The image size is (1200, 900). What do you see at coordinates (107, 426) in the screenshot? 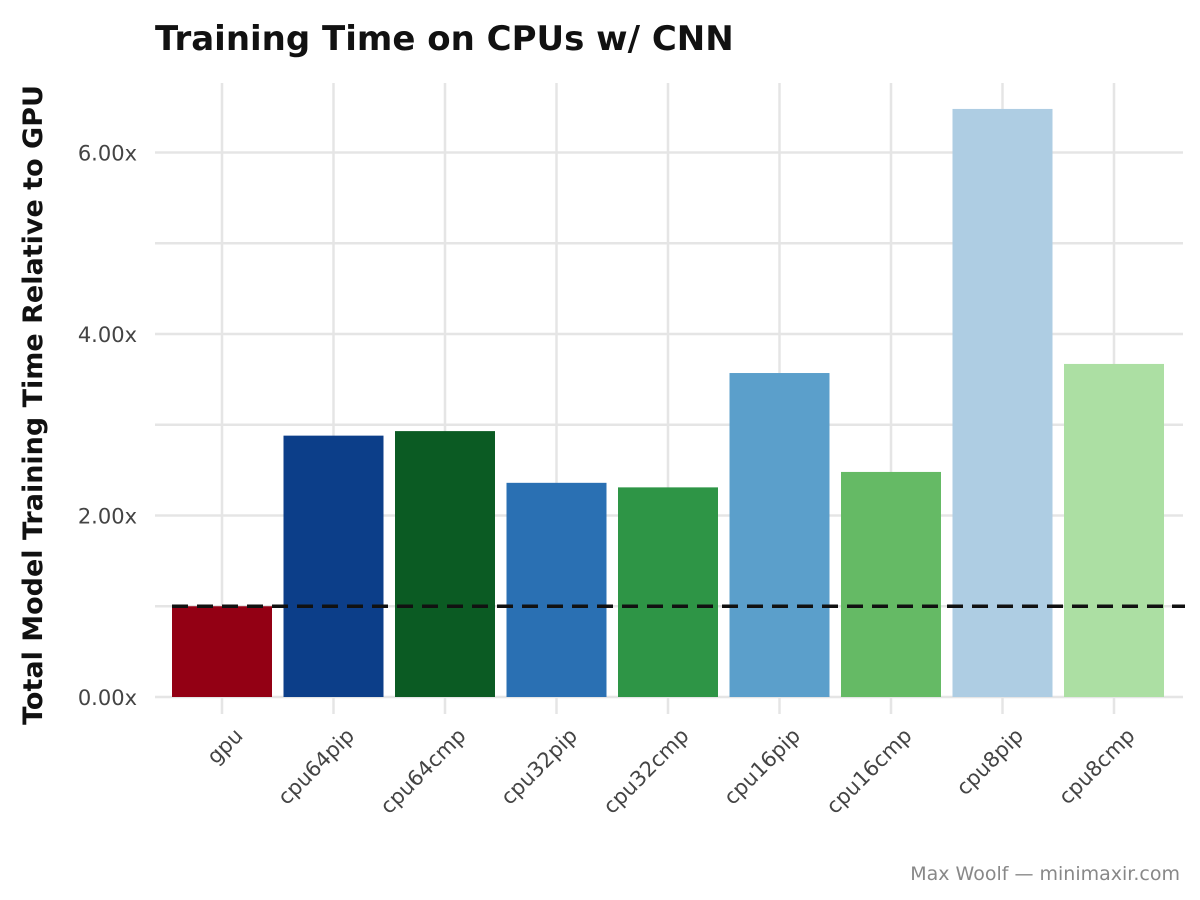
I see `y-axis-ticks: 0.00x 2.00x 4.00x 6.00x` at bounding box center [107, 426].